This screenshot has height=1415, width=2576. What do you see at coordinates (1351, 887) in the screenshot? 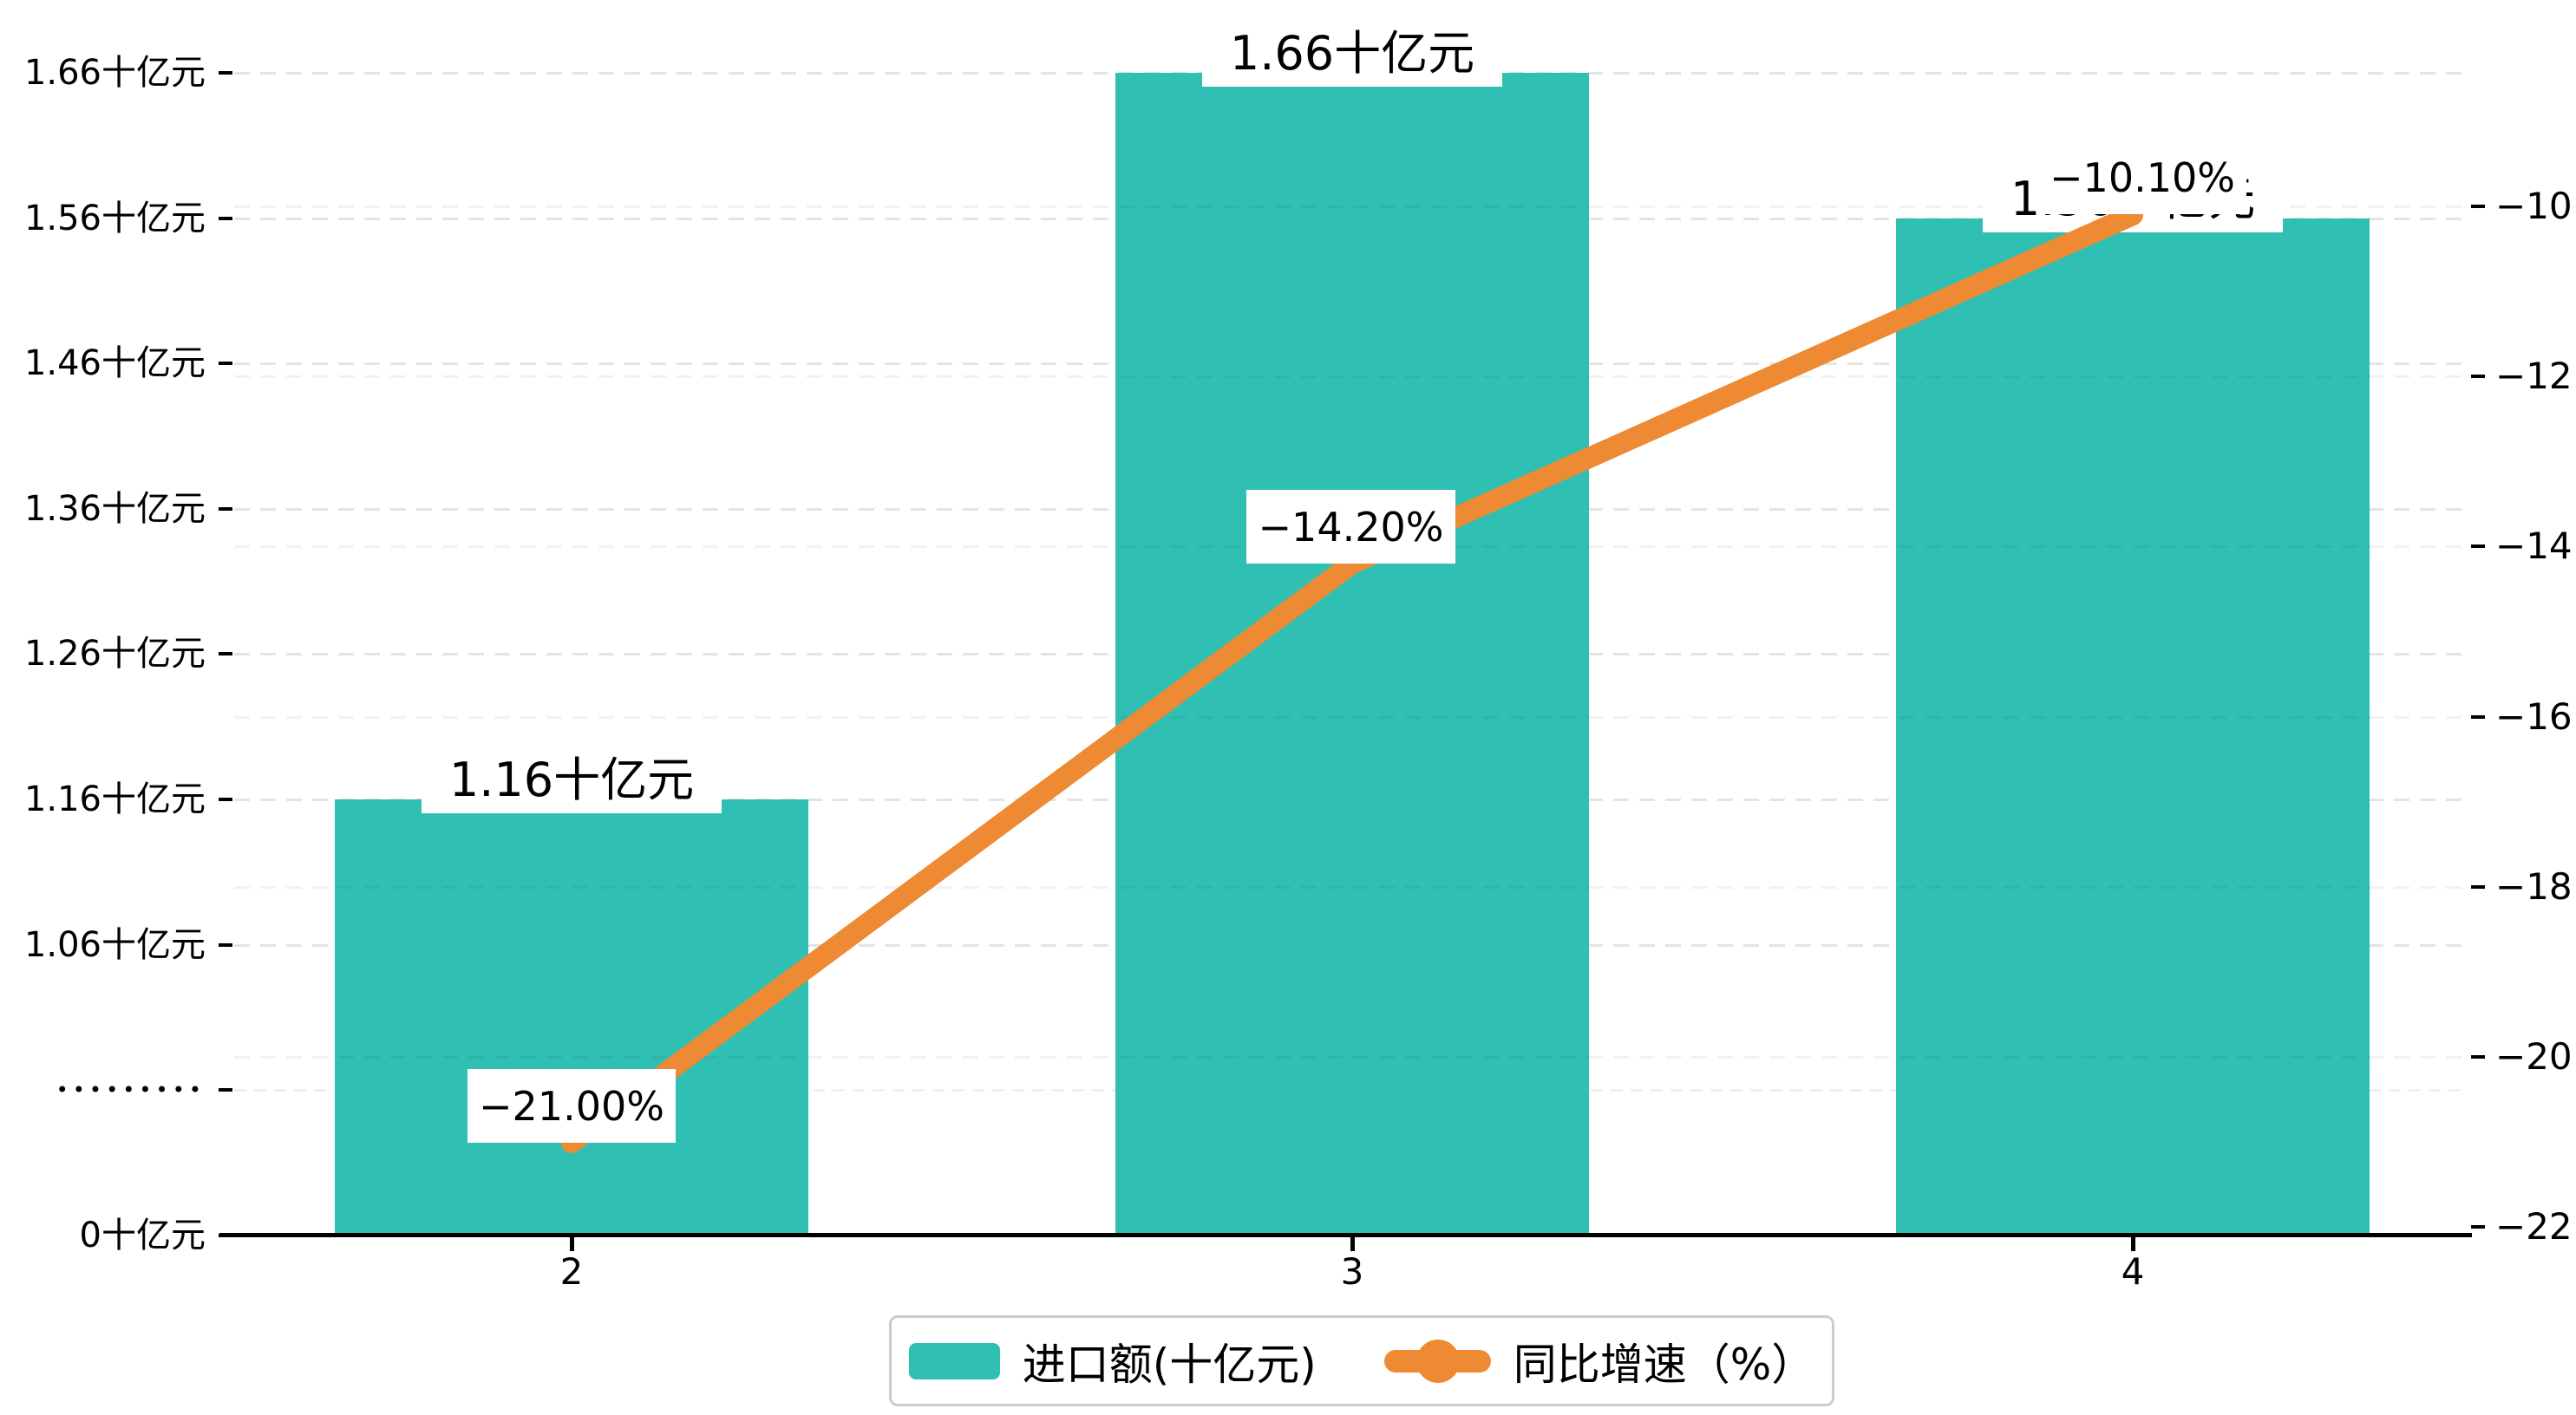
I see `gridline-right--18` at bounding box center [1351, 887].